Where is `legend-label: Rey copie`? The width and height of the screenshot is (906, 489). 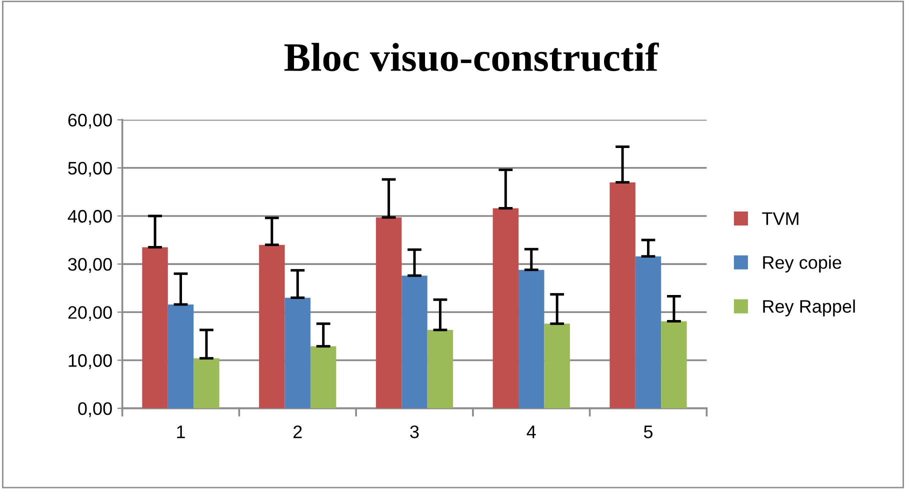
legend-label: Rey copie is located at coordinates (802, 264).